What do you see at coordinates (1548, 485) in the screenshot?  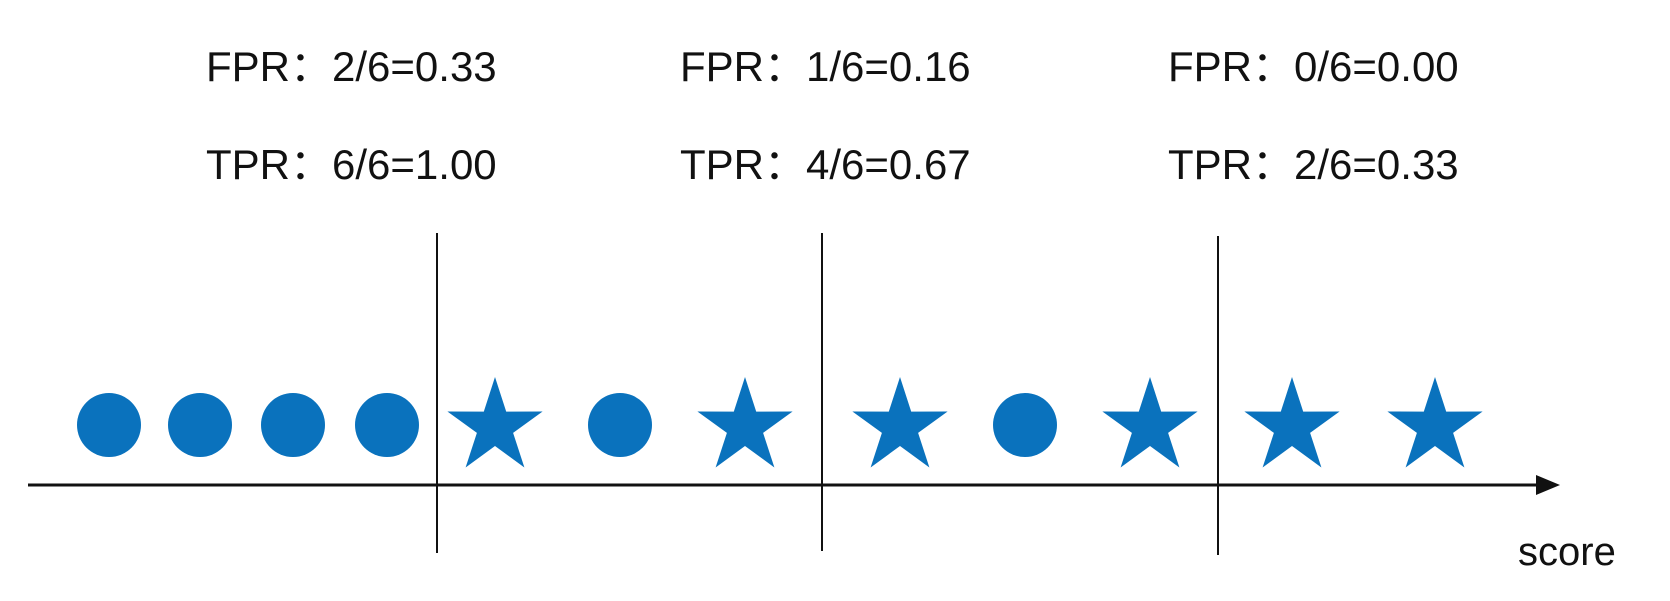 I see `score-axis-arrowhead` at bounding box center [1548, 485].